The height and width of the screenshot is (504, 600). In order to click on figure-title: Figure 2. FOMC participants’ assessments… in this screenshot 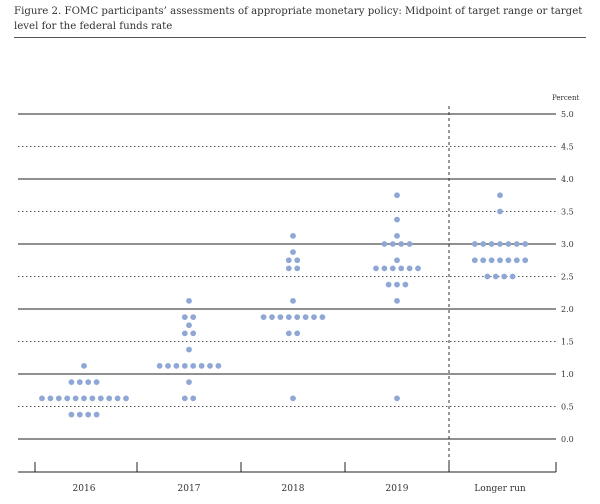, I will do `click(298, 19)`.